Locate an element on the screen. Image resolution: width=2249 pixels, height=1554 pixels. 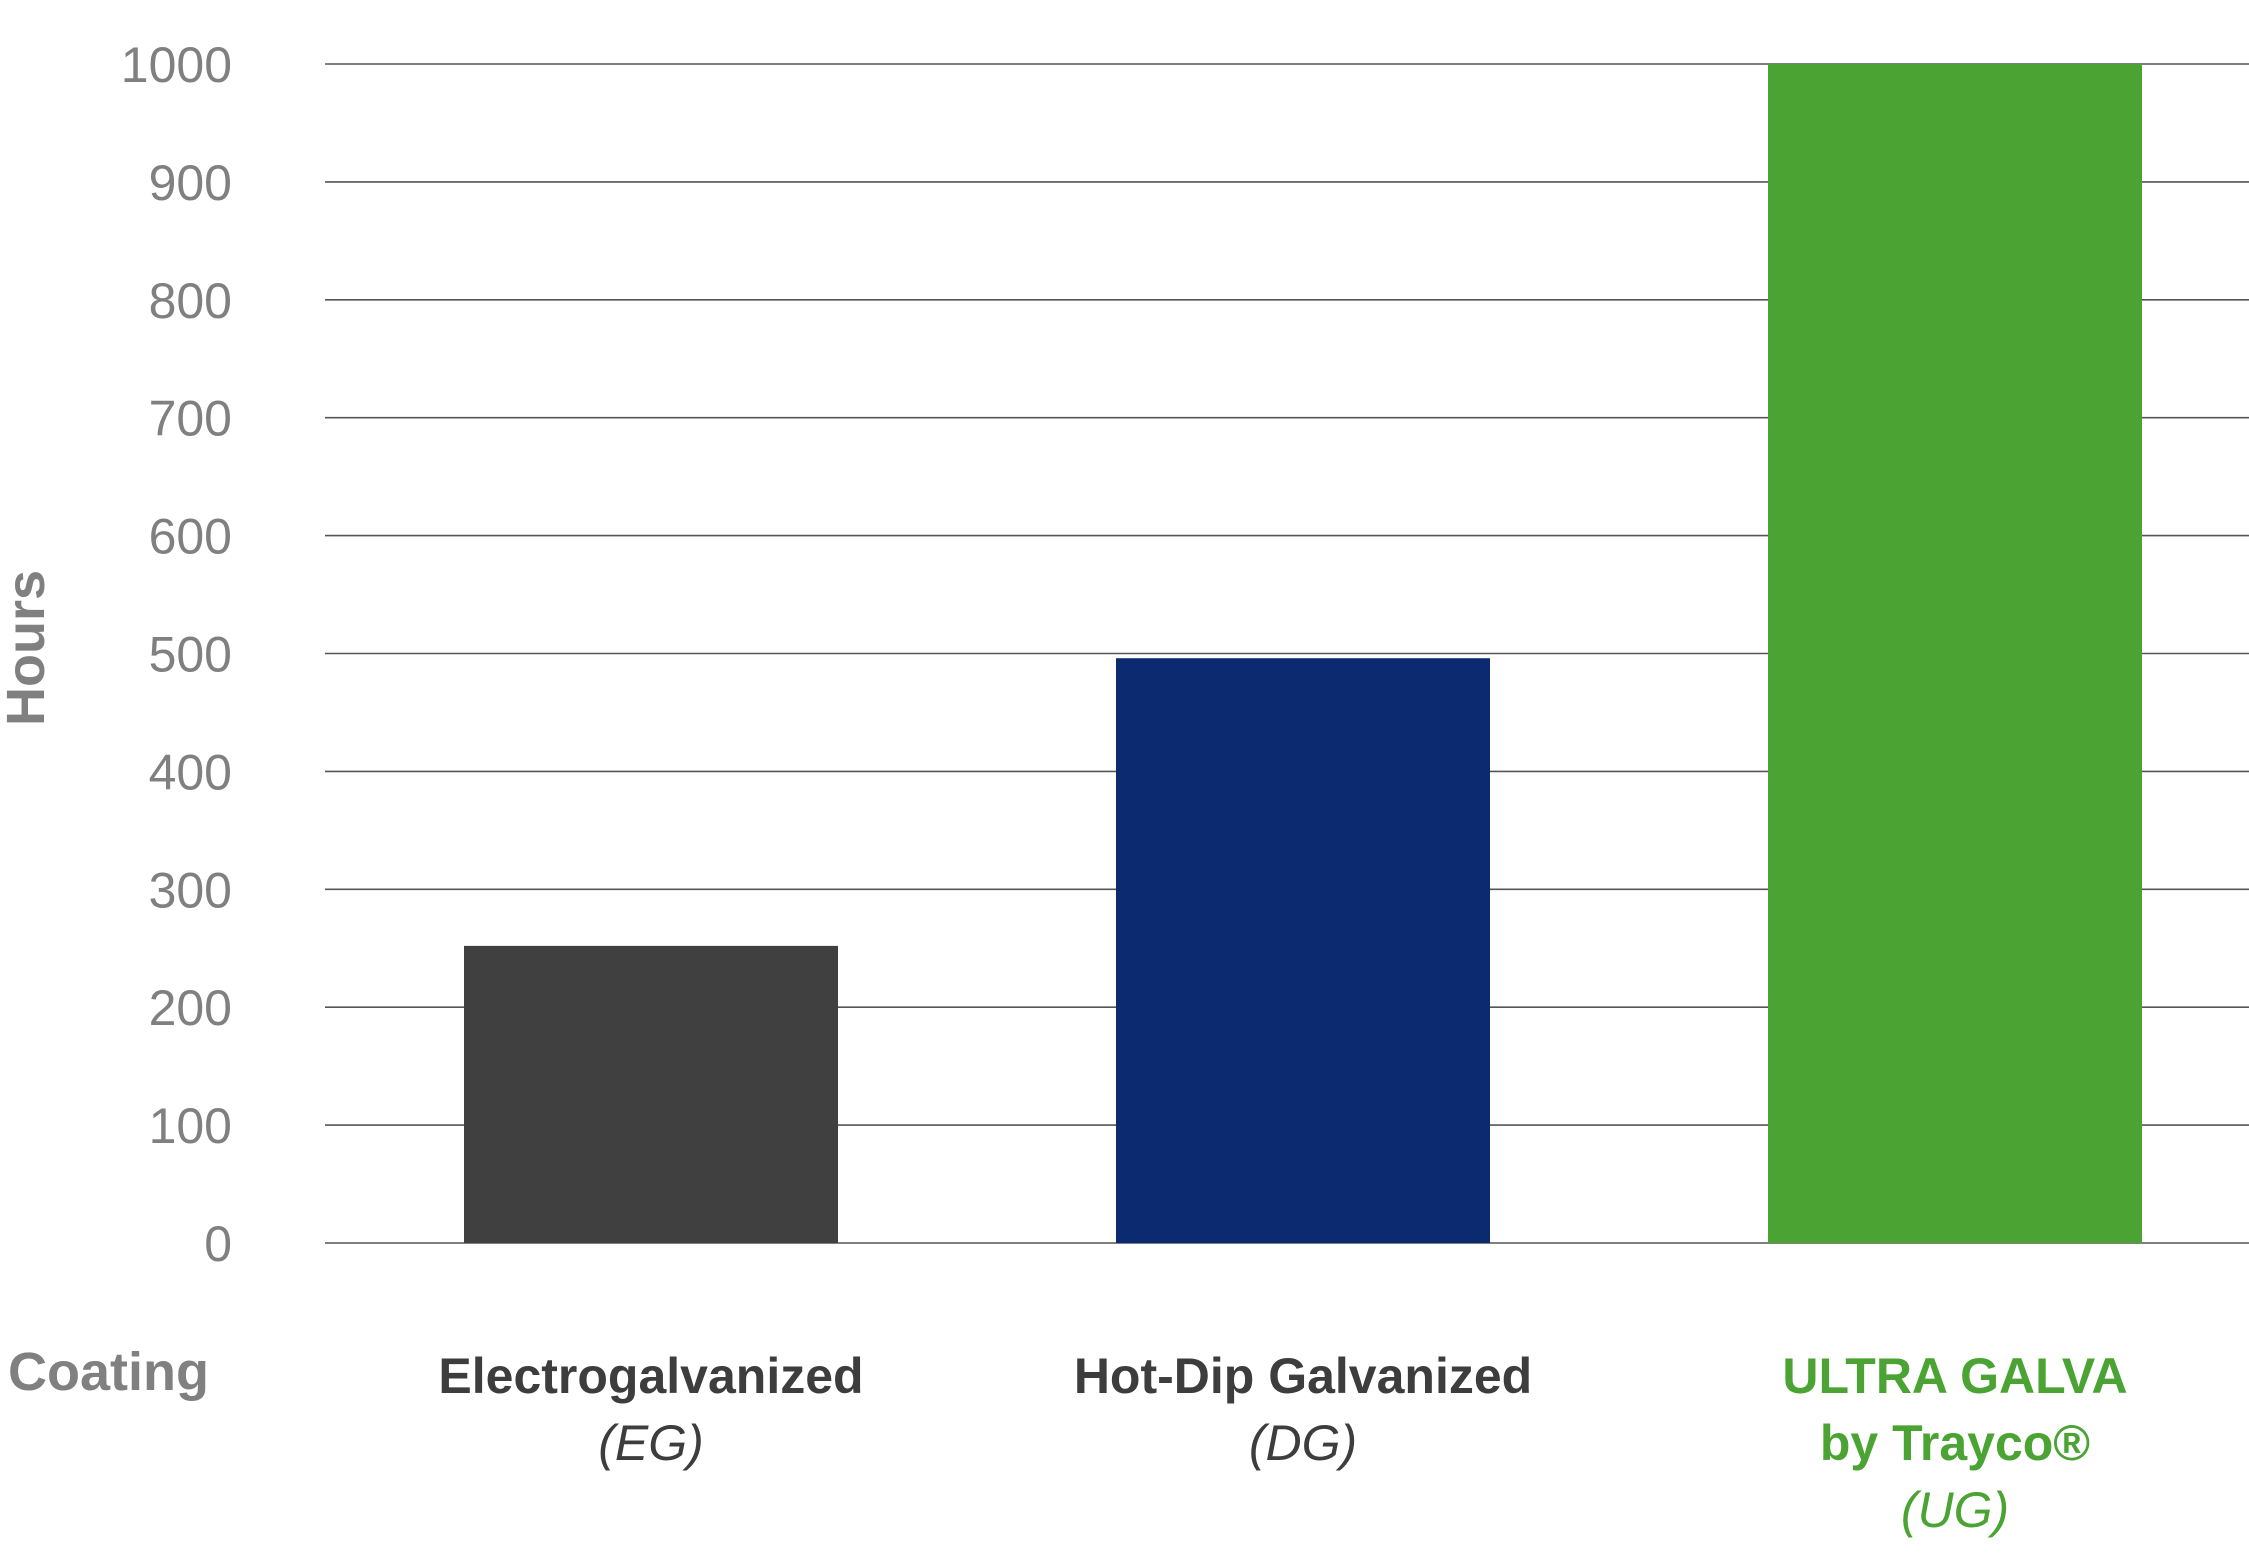
y-tick-label: 600 is located at coordinates (190, 537).